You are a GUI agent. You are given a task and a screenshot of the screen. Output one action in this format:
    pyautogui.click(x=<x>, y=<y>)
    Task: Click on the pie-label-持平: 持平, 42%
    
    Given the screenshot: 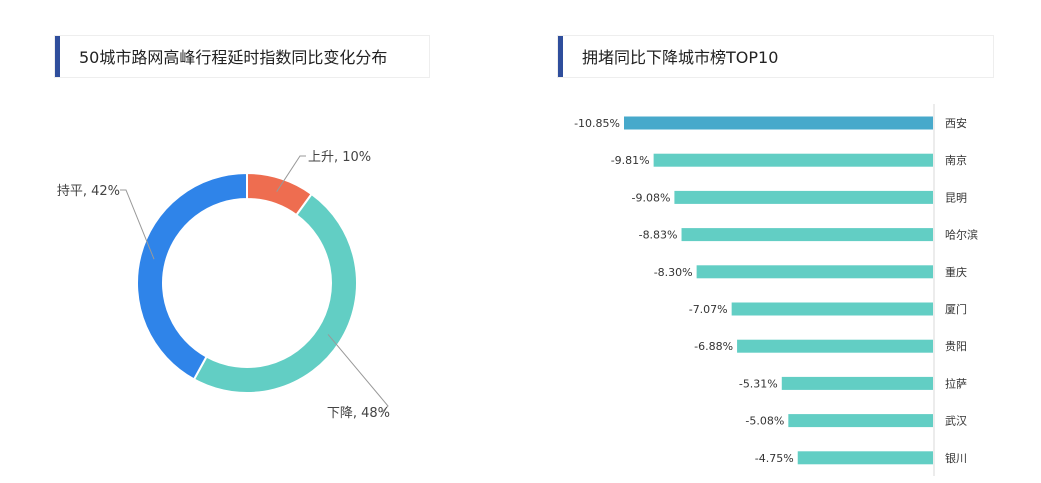 What is the action you would take?
    pyautogui.click(x=88, y=191)
    